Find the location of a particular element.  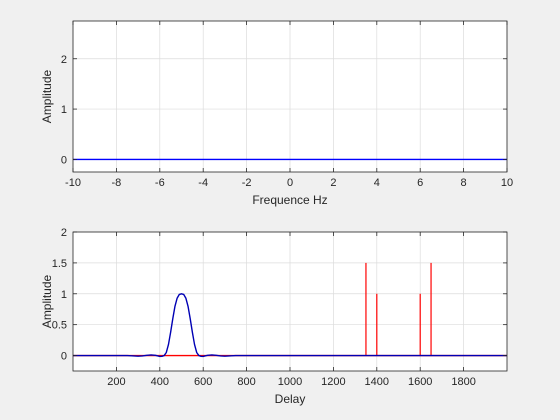

delay-x-tick-label: 600 is located at coordinates (203, 382).